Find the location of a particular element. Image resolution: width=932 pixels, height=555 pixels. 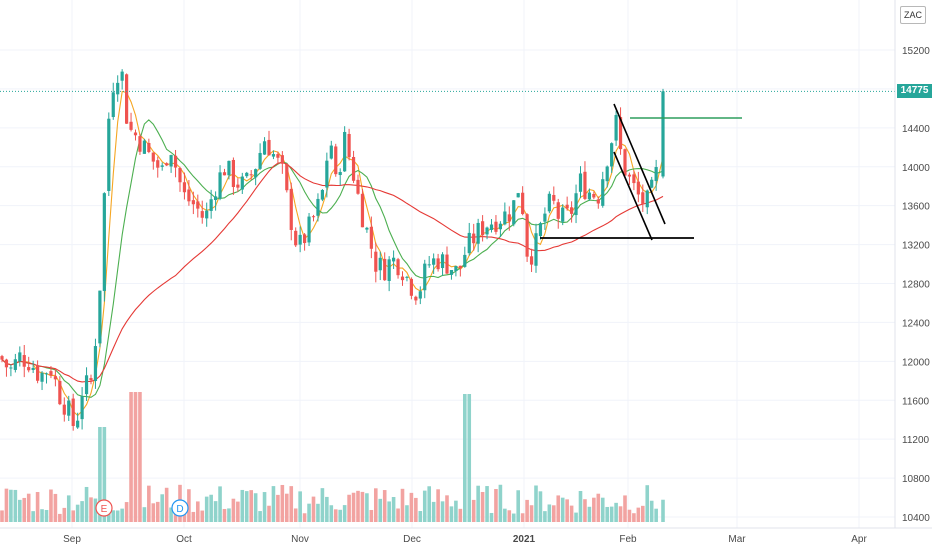

x-tick-label: Dec is located at coordinates (412, 539).